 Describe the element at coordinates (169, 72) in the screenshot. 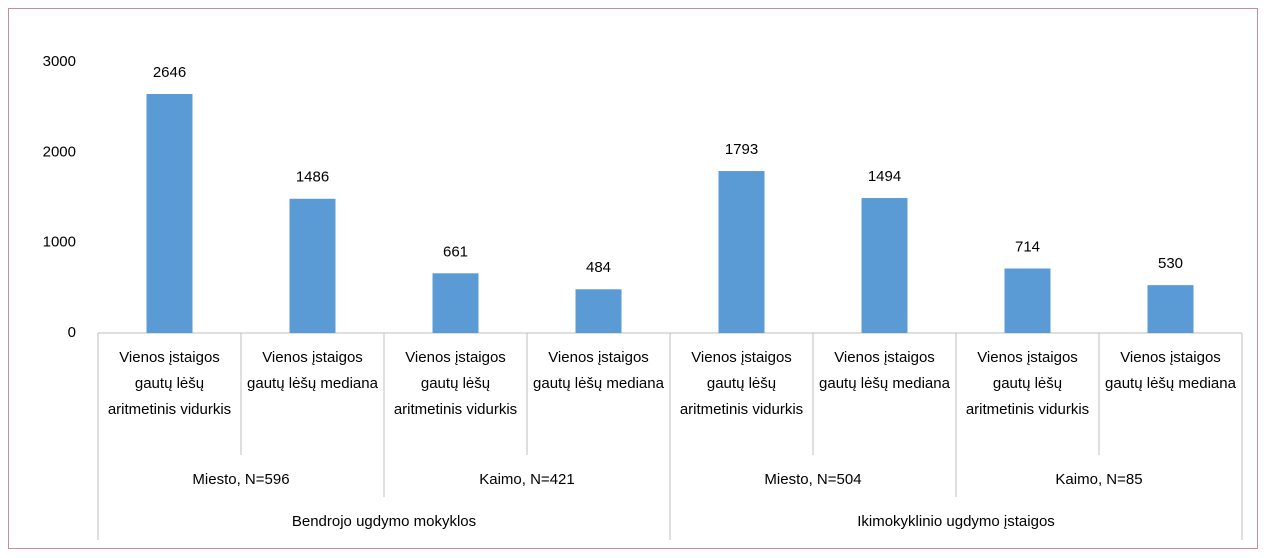

I see `data-label: 2646` at that location.